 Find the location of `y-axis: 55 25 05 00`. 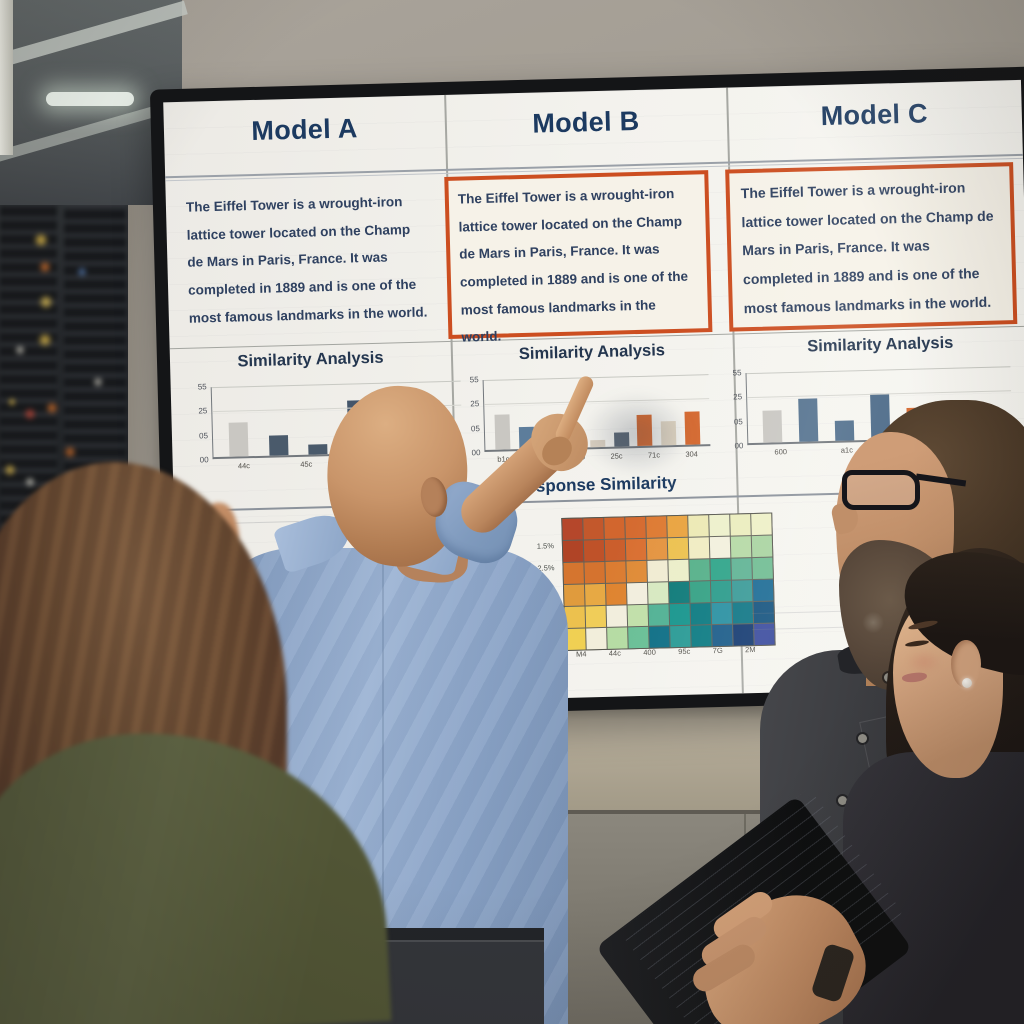

y-axis: 55 25 05 00 is located at coordinates (731, 409).